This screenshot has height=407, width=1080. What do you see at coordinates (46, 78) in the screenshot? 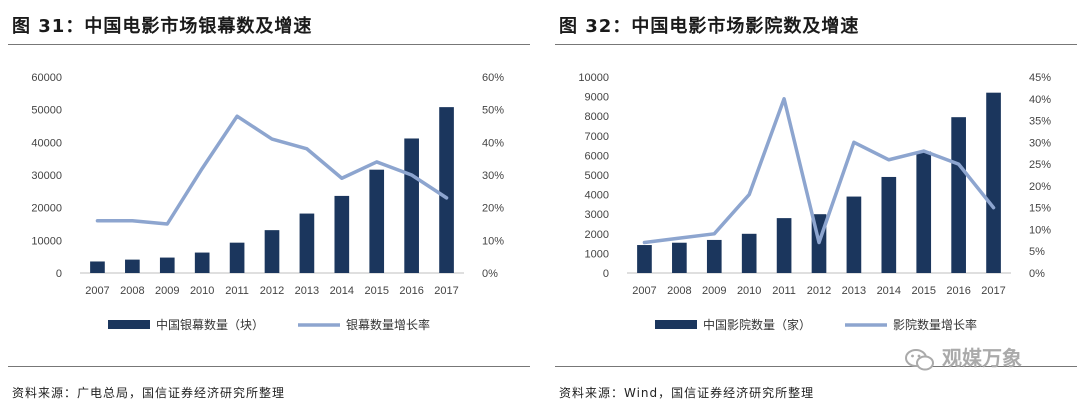
I see `y-left-tick-label: 60000` at bounding box center [46, 78].